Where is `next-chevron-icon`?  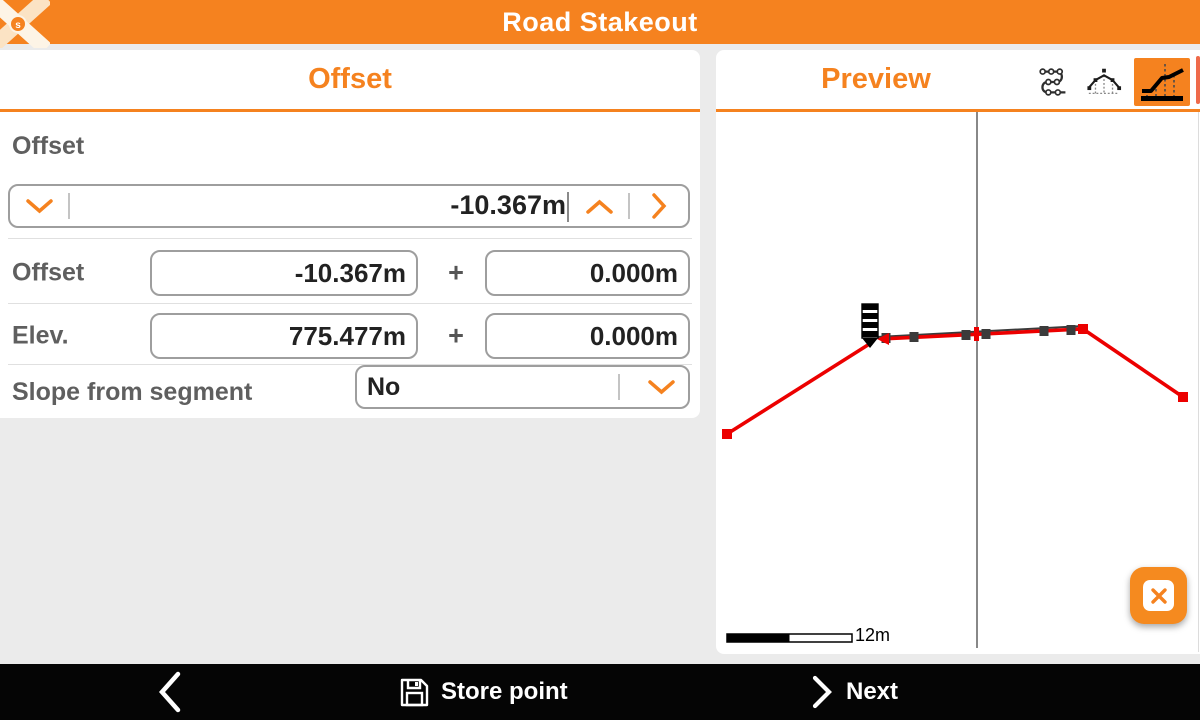
next-chevron-icon is located at coordinates (822, 692).